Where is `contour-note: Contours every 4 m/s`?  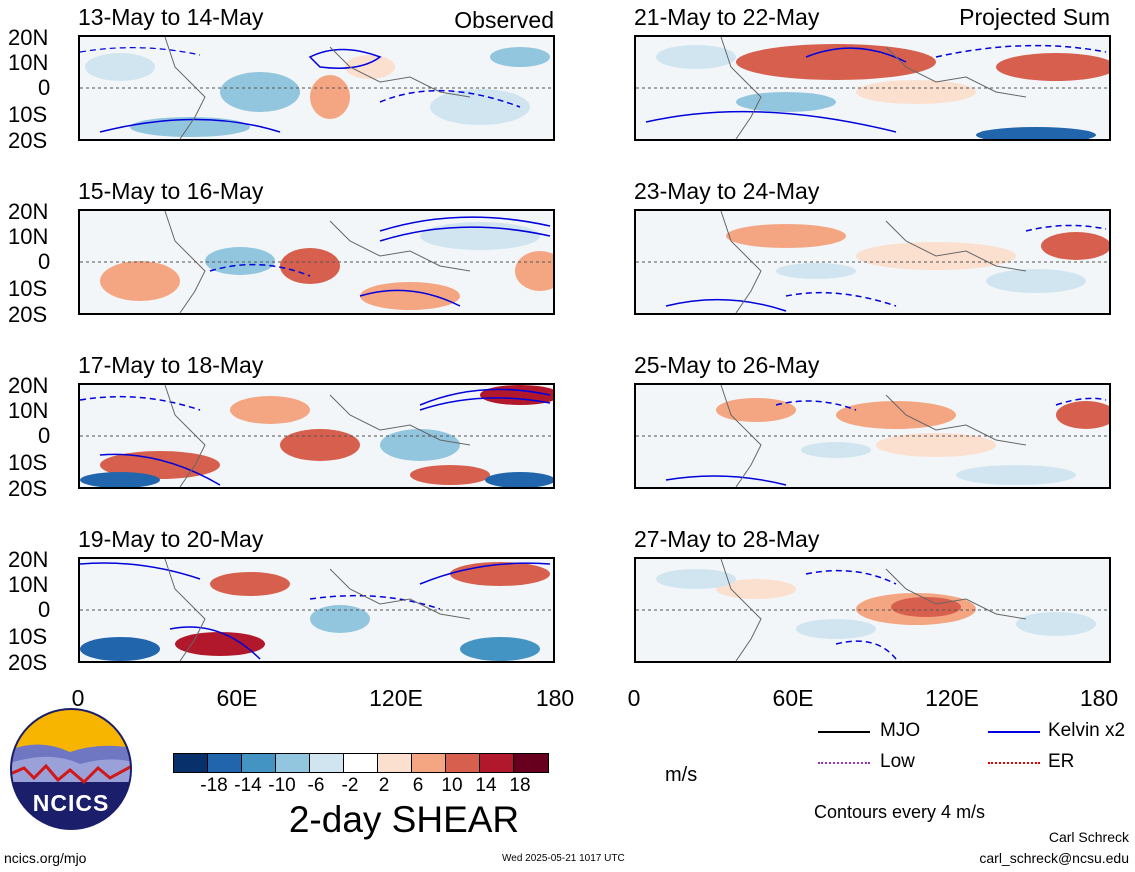 contour-note: Contours every 4 m/s is located at coordinates (900, 812).